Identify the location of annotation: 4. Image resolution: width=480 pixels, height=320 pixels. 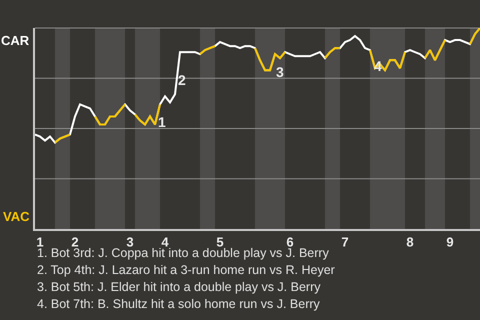
(378, 66).